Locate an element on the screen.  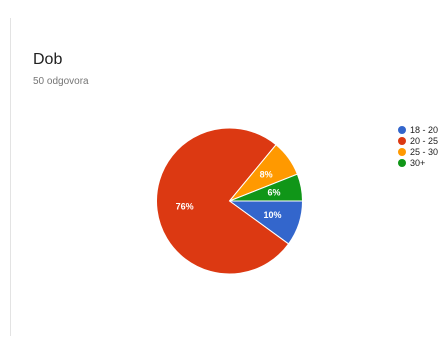
pie-slice-label: 8% is located at coordinates (266, 174).